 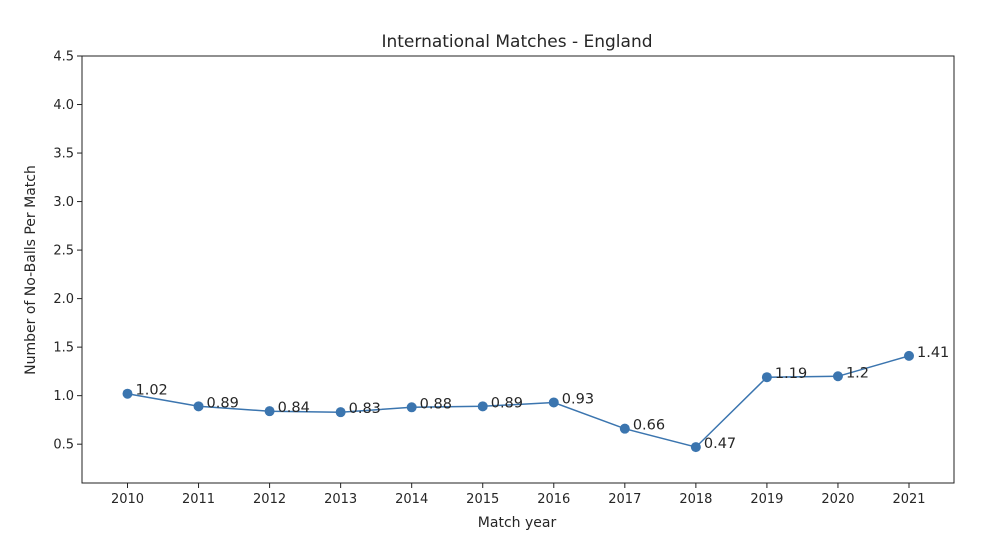 I want to click on y-axis: 0.5 1.0 1.5 2.0 2.5 3.0 3.5 4.0 4.5, so click(x=67, y=251).